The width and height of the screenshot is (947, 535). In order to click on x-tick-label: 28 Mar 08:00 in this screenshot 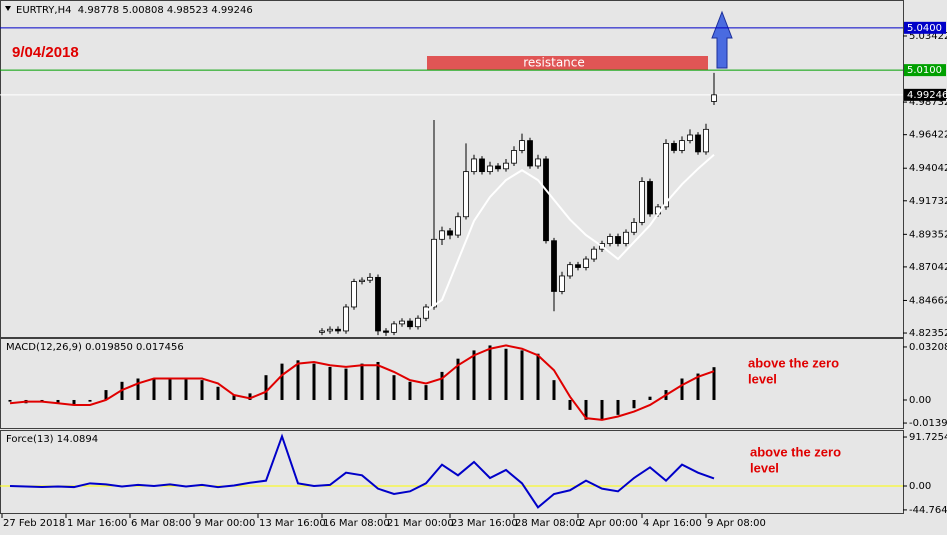, I will do `click(548, 523)`.